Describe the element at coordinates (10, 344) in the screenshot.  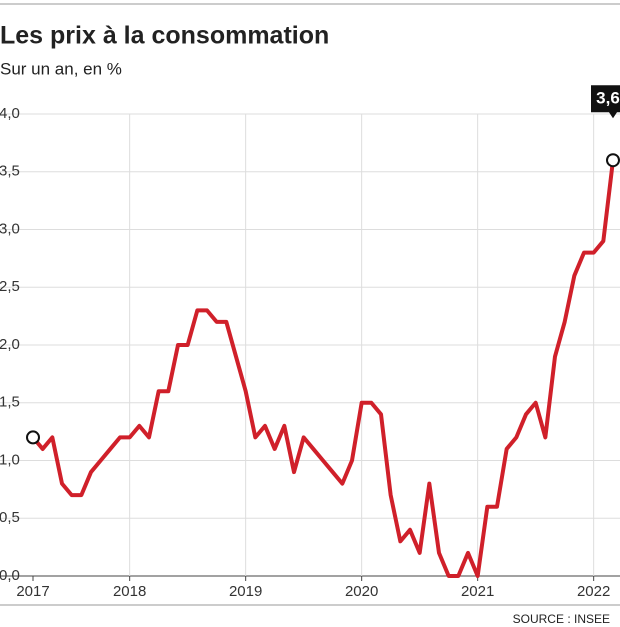
I see `y-tick-label: 2,0` at that location.